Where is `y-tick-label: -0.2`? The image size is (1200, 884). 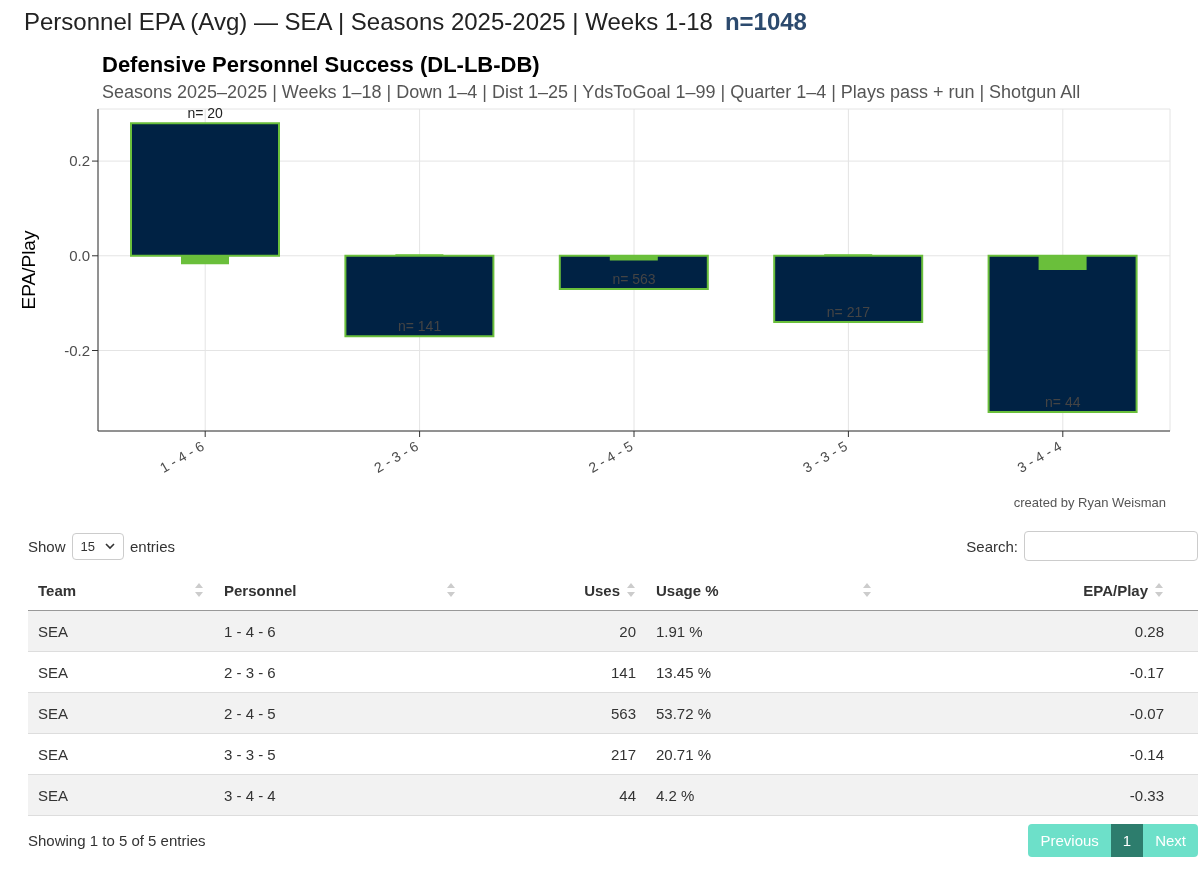 y-tick-label: -0.2 is located at coordinates (77, 350).